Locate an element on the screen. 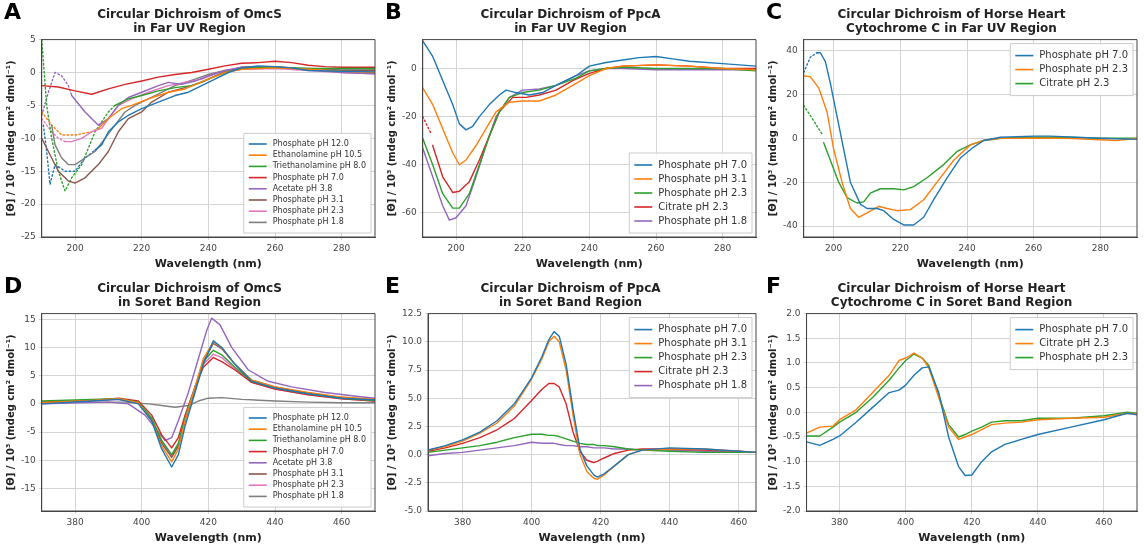 The height and width of the screenshot is (548, 1144). chart-title: Circular Dichroism of PpcA in Far UV Region is located at coordinates (571, 21).